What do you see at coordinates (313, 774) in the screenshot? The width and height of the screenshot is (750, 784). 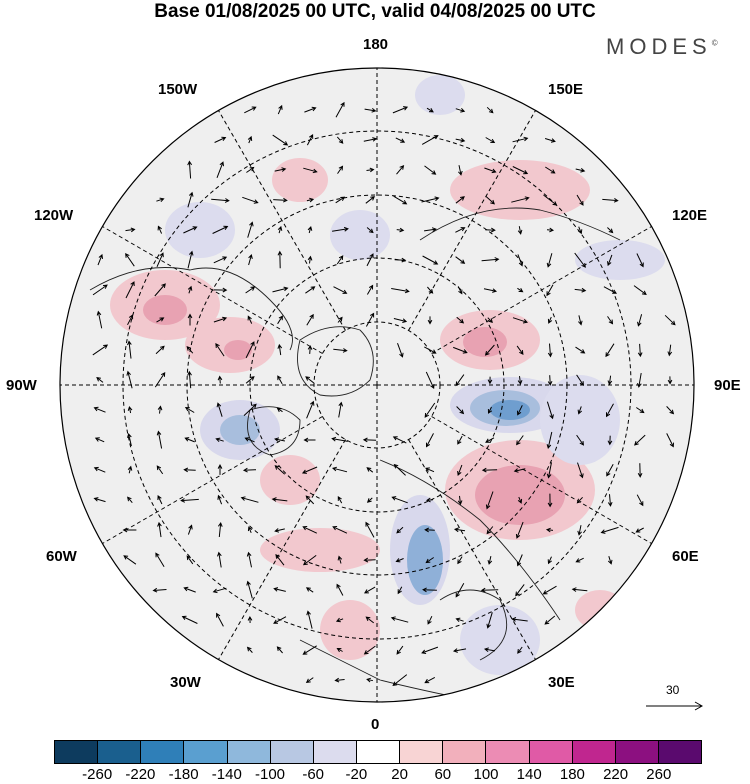 I see `colorbar-tick-label: -60` at bounding box center [313, 774].